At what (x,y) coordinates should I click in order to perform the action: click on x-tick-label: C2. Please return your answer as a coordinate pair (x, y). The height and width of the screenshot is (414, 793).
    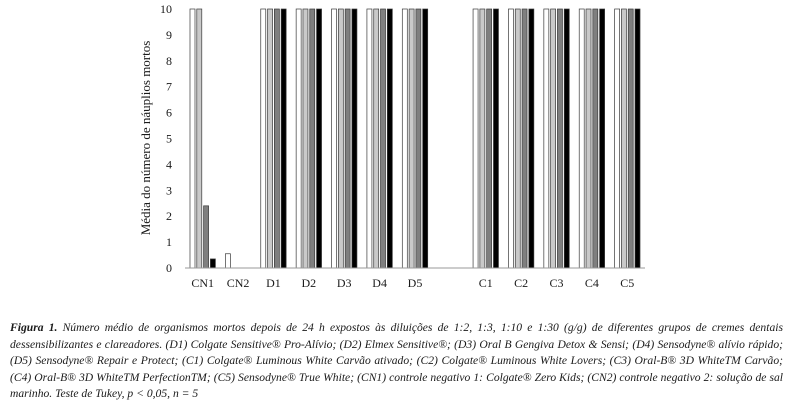
    Looking at the image, I should click on (521, 283).